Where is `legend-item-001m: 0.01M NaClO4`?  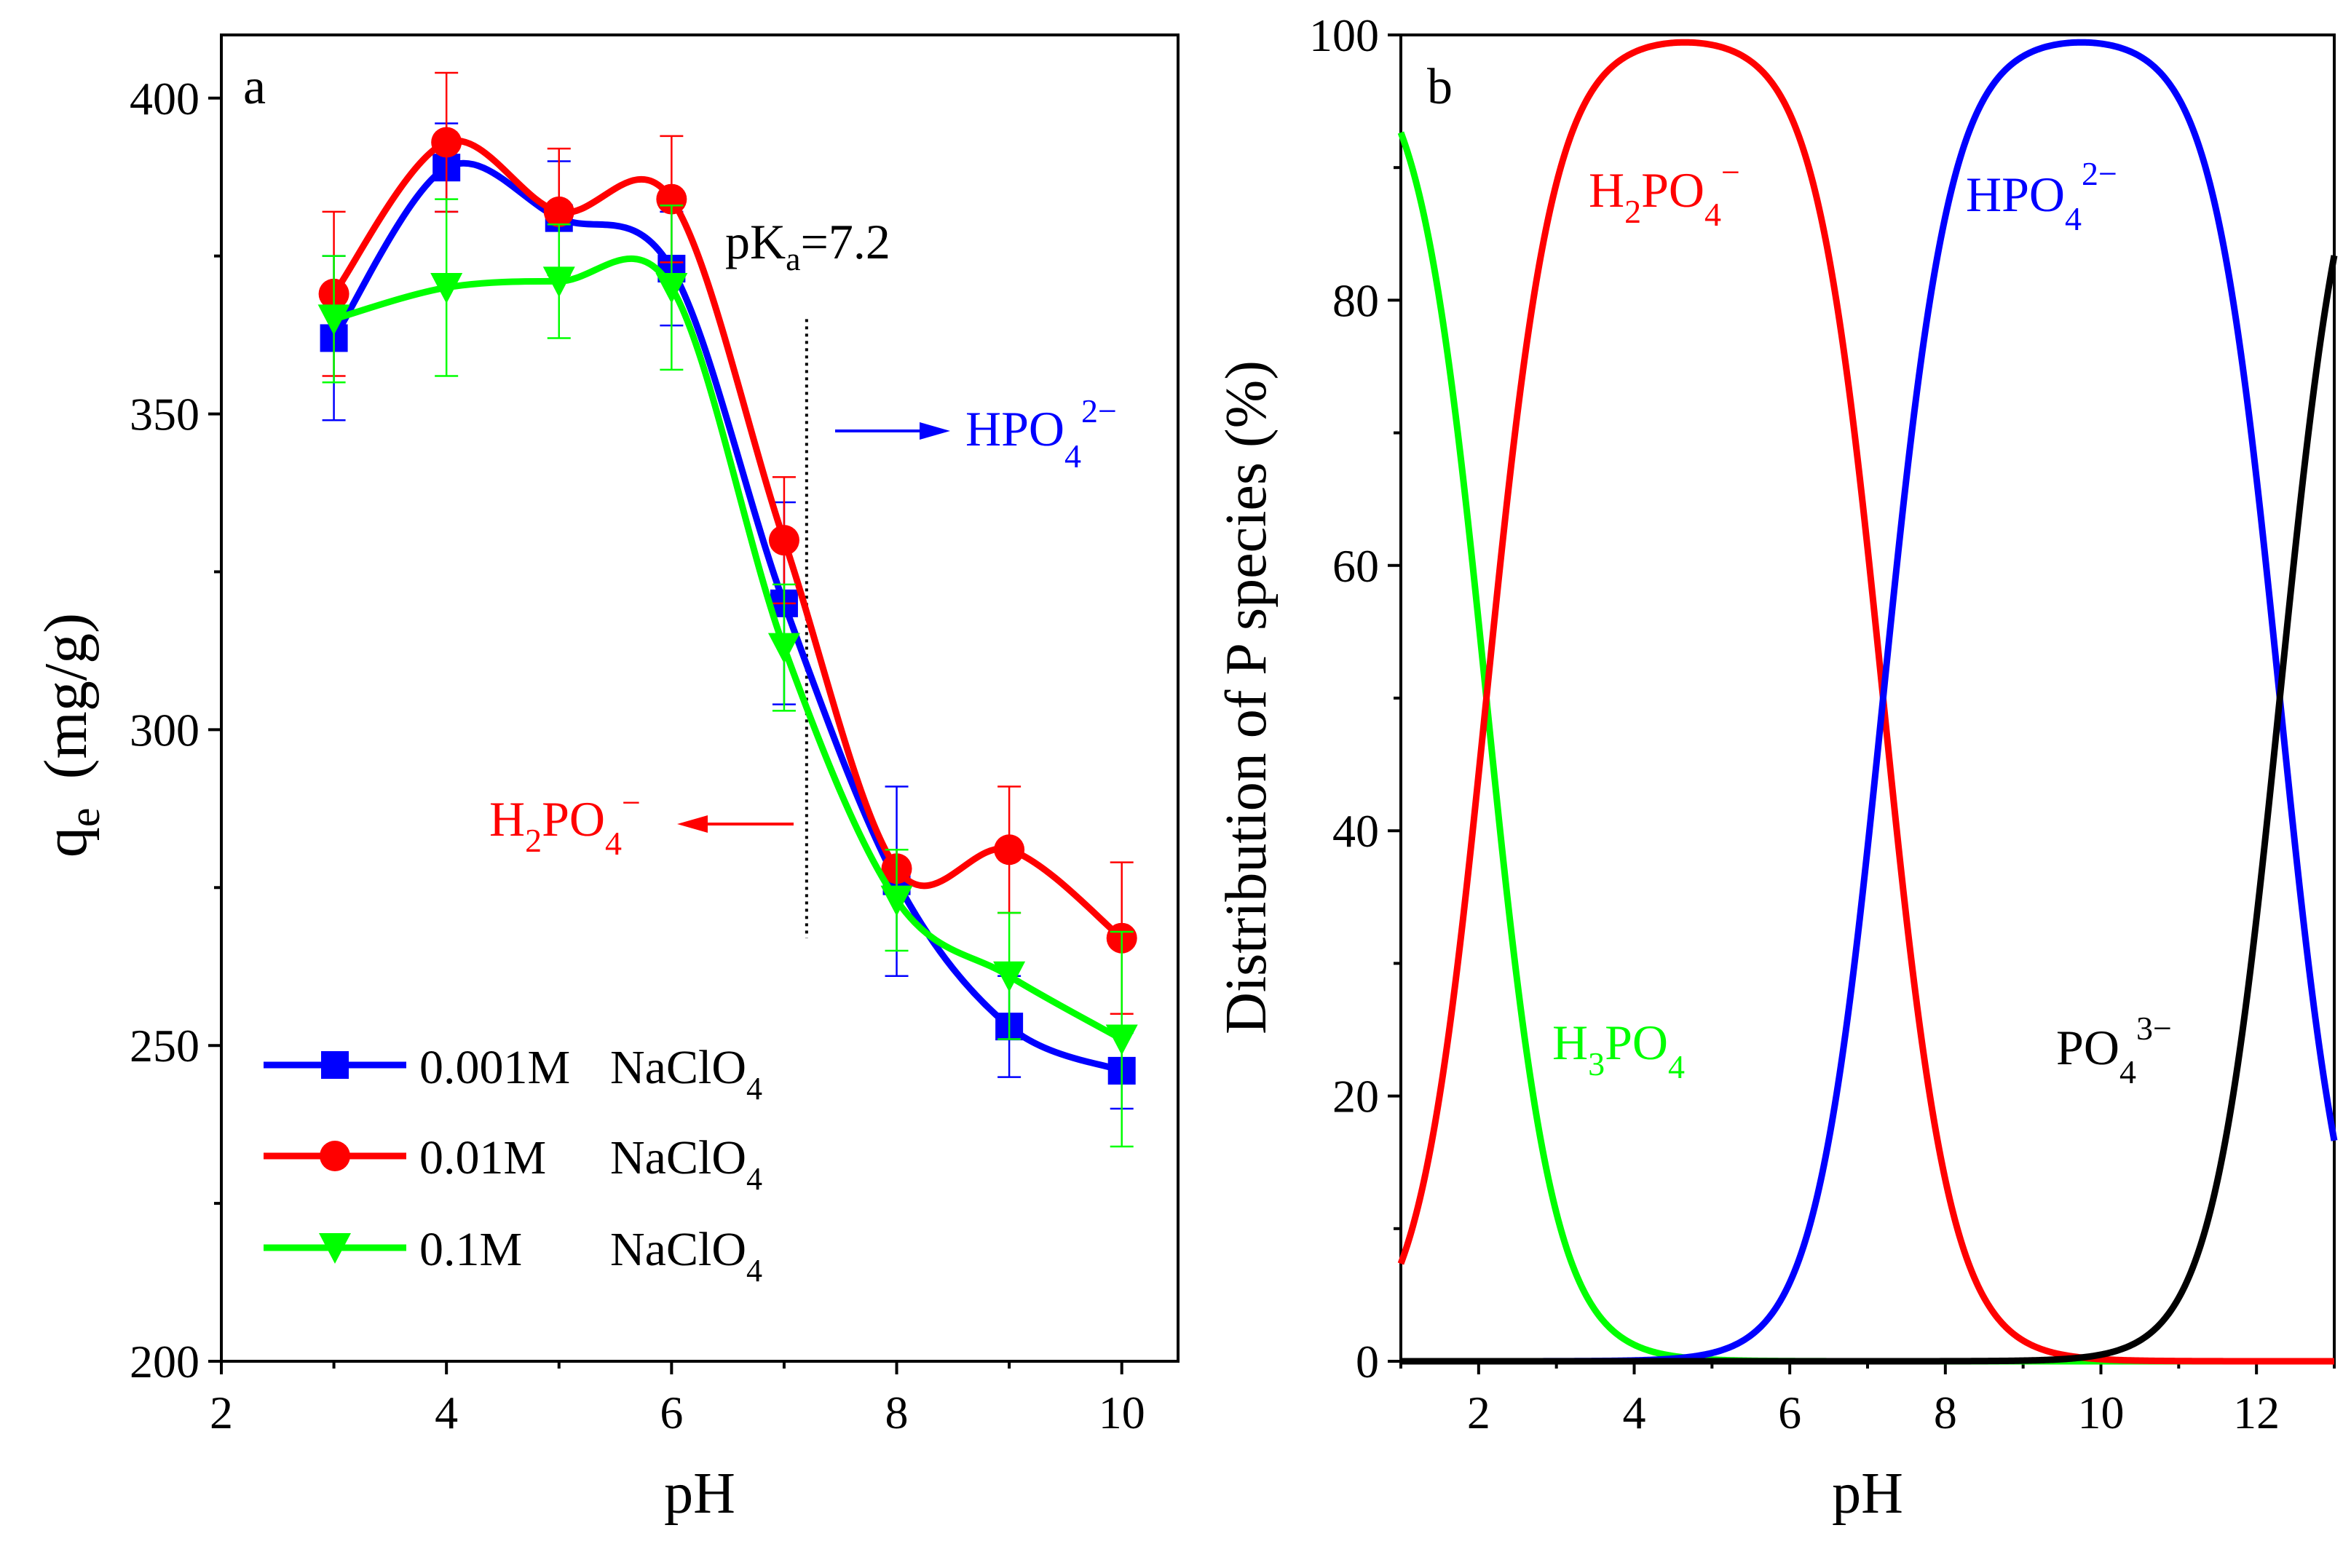 legend-item-001m: 0.01M NaClO4 is located at coordinates (513, 1164).